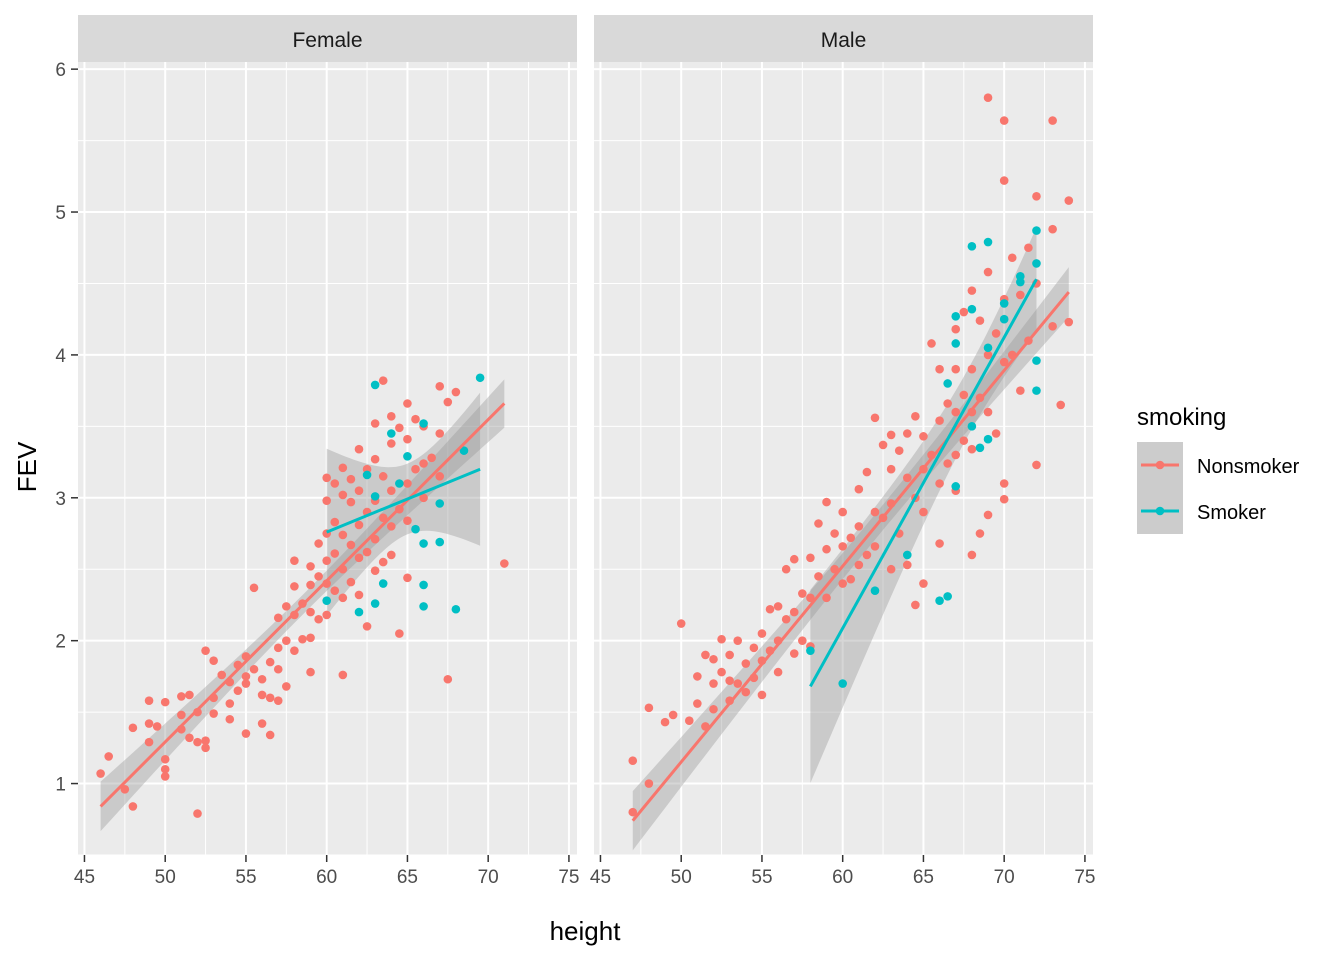 Image resolution: width=1344 pixels, height=965 pixels. I want to click on x-tick-label: 75, so click(1084, 877).